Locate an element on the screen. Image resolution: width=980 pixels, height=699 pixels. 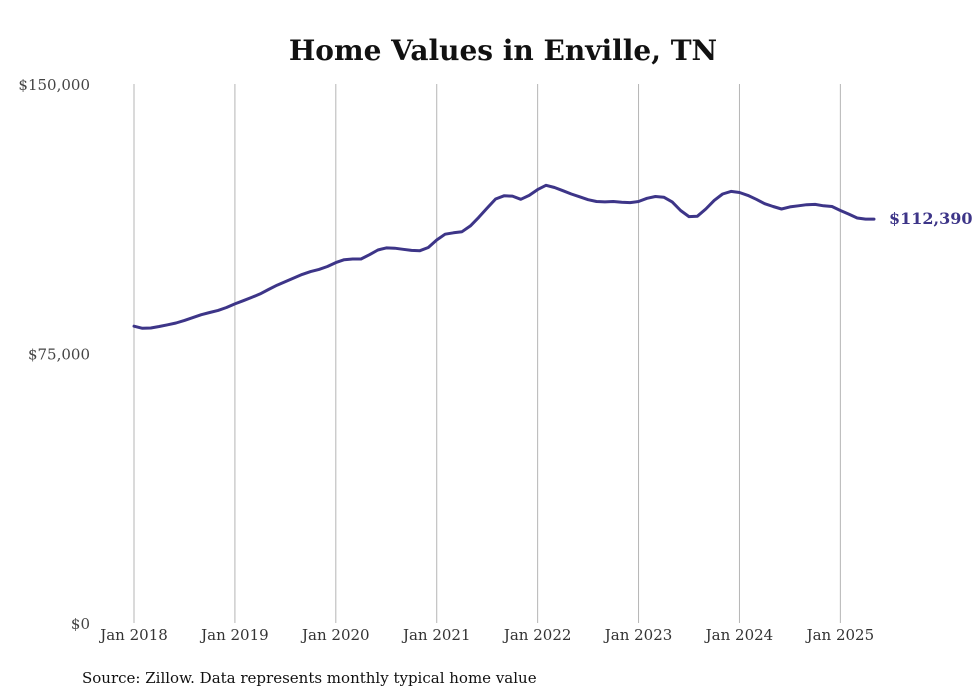
x-tick-label: Jan 2020 is located at coordinates (335, 635).